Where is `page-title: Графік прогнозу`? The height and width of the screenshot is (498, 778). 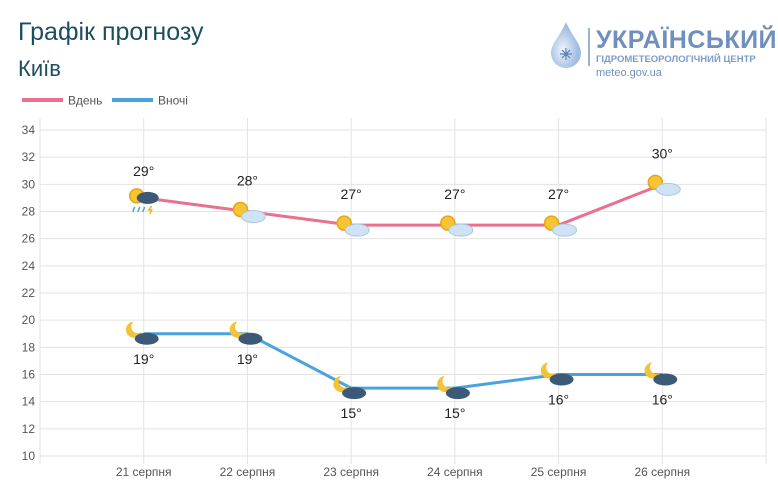 page-title: Графік прогнозу is located at coordinates (111, 32).